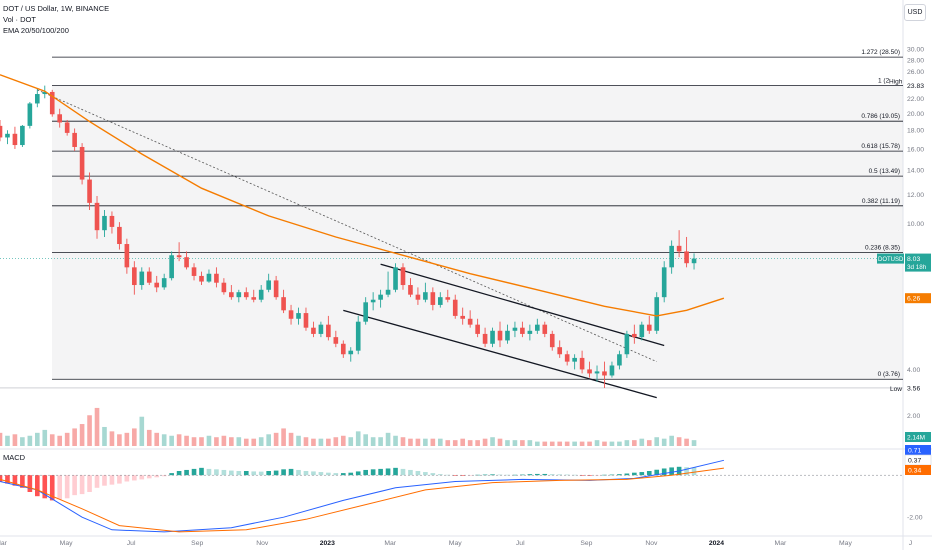 This screenshot has width=932, height=550. I want to click on time-tick-label: Nov, so click(651, 543).